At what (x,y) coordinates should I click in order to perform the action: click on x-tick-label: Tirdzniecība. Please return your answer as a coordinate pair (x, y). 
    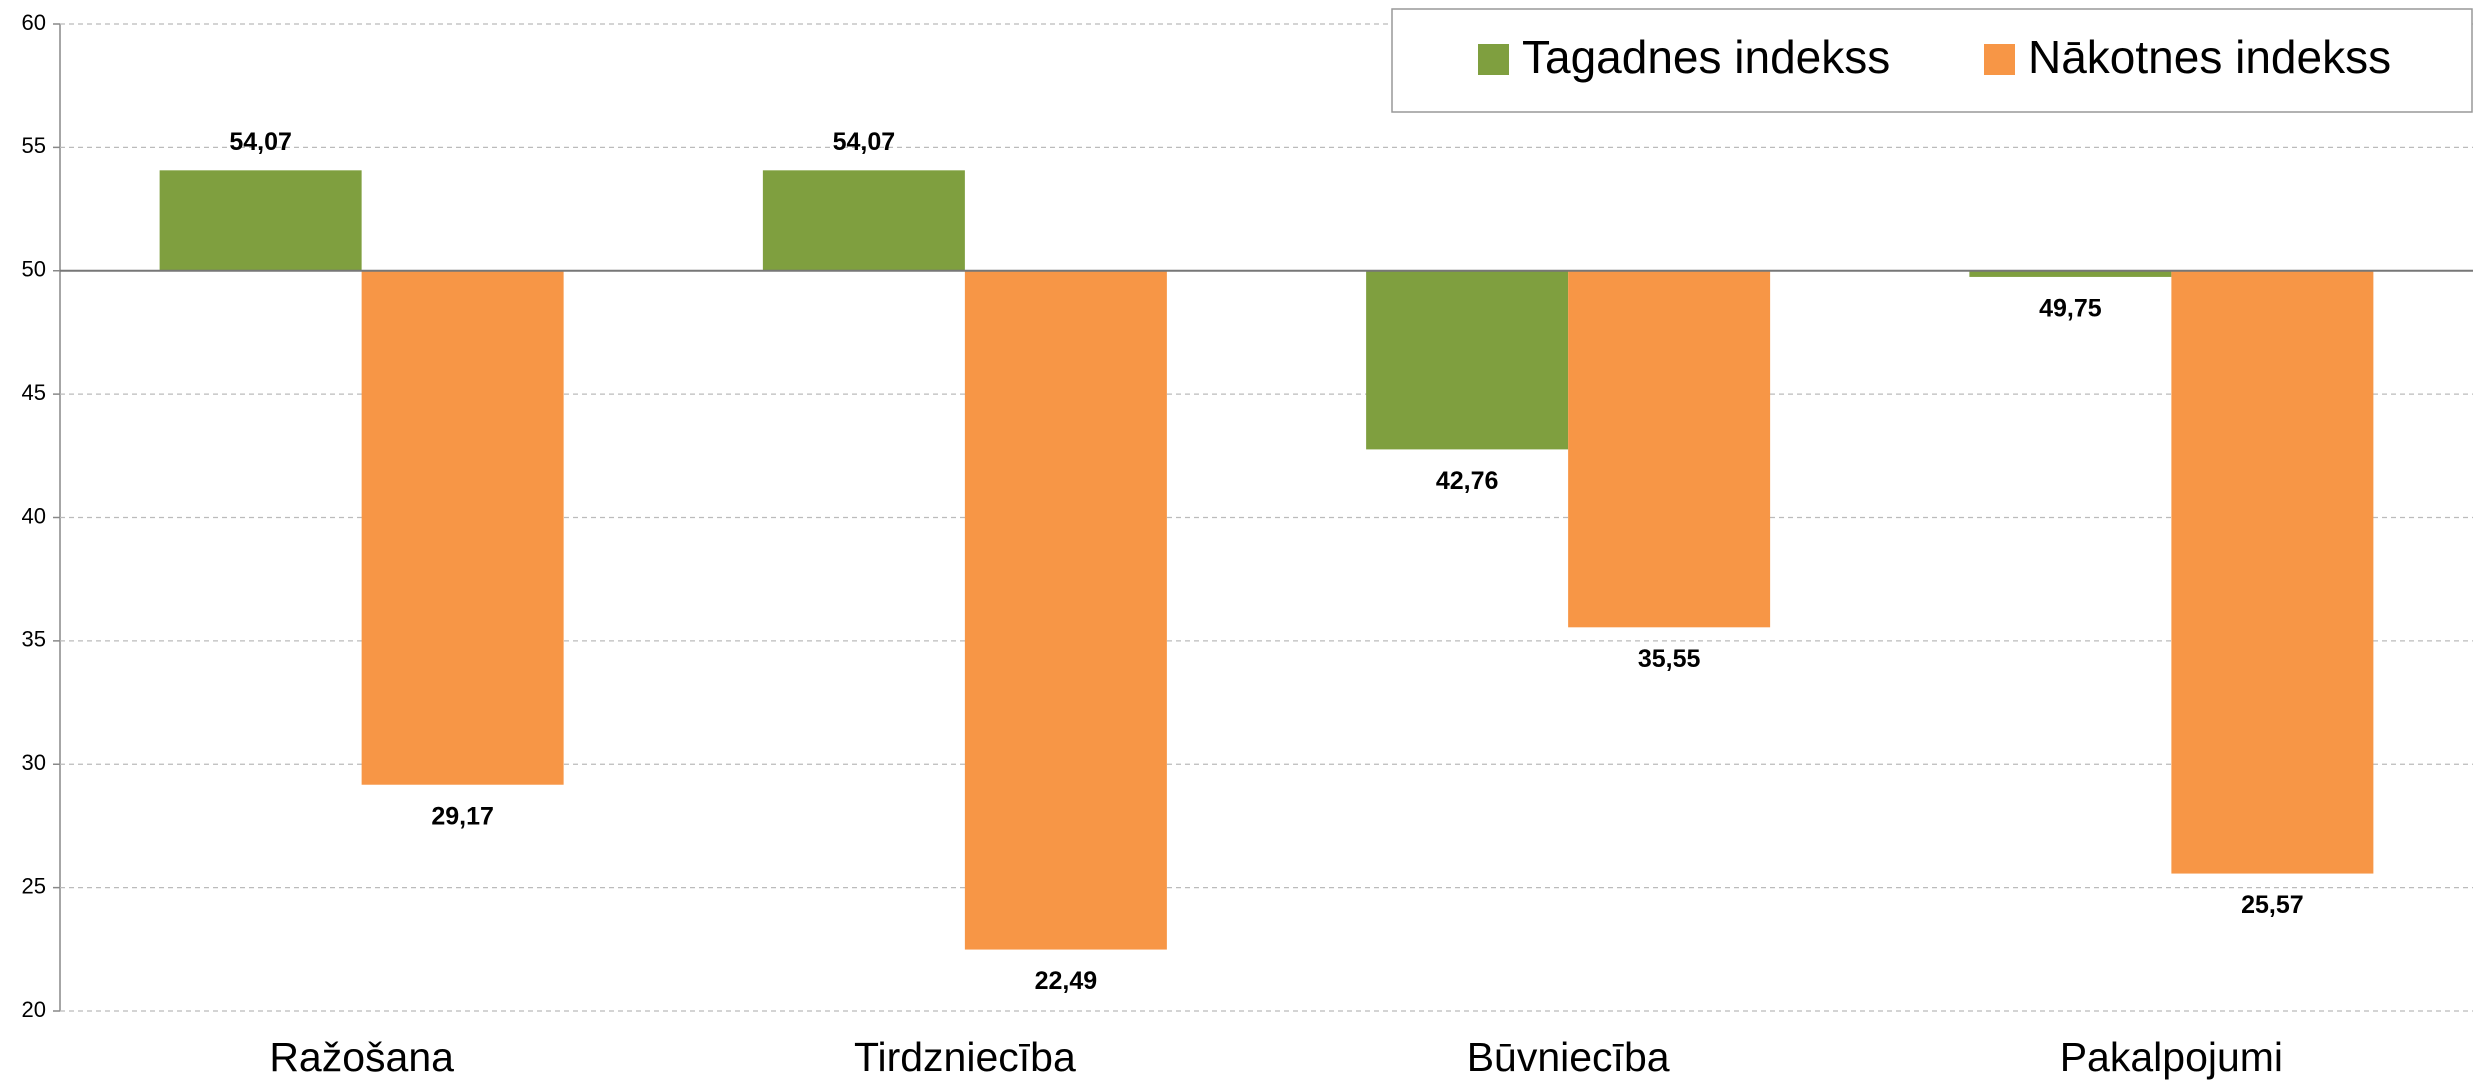
    Looking at the image, I should click on (965, 1057).